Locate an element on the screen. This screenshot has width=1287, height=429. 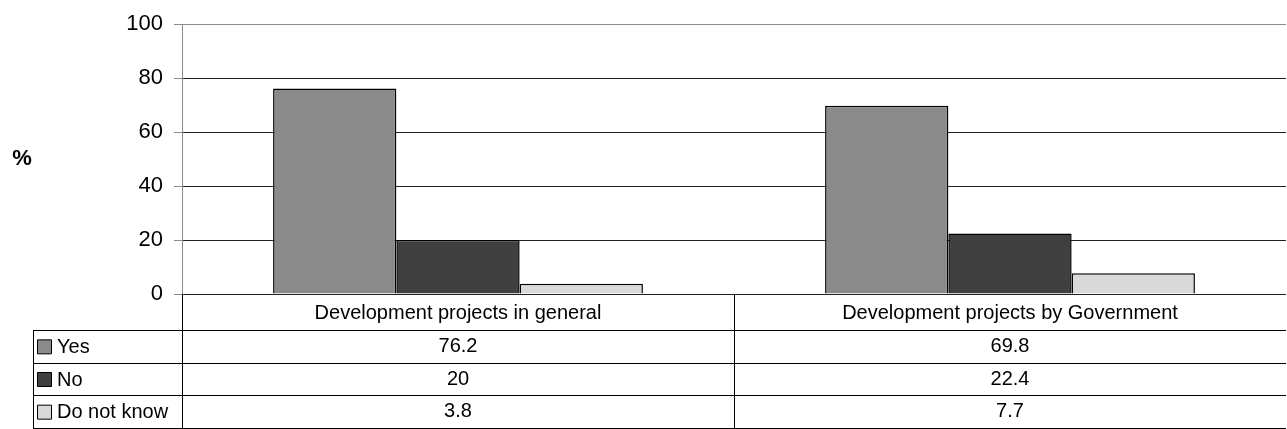
x-tick-label: Development projects by Government is located at coordinates (1010, 311).